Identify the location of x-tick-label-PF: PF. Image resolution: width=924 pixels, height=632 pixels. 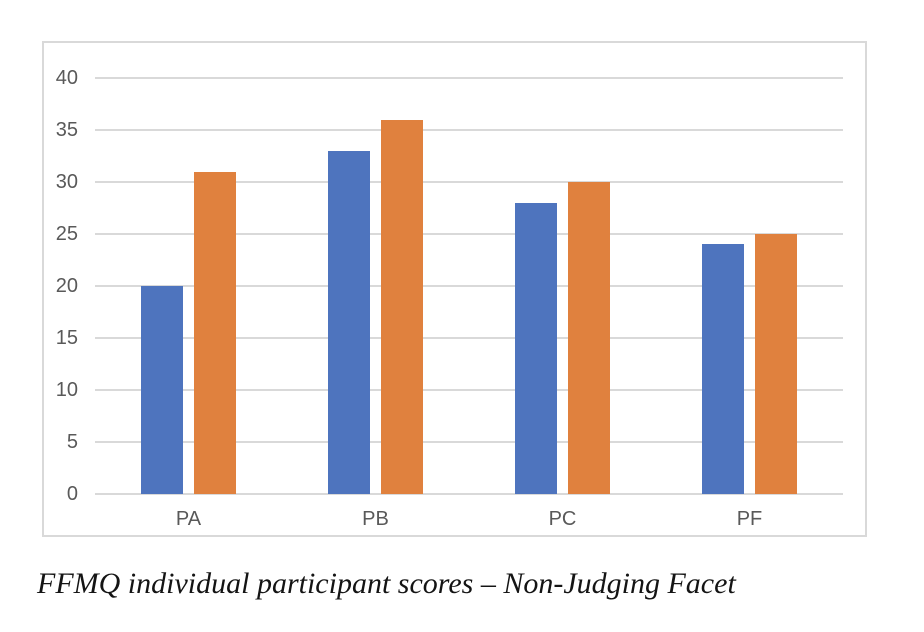
(749, 519).